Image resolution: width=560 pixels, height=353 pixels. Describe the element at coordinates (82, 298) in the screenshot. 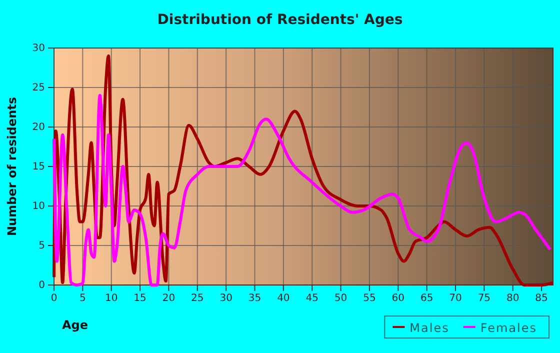

I see `x-tick-label: 5` at that location.